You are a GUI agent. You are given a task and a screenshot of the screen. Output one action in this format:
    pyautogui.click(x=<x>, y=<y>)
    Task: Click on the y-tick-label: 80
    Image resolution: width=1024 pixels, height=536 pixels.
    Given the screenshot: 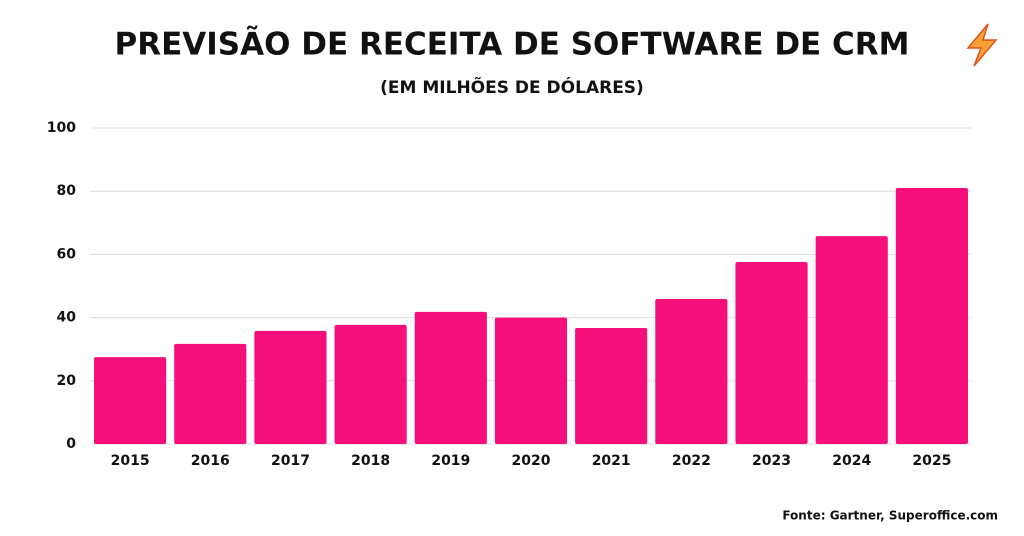 What is the action you would take?
    pyautogui.click(x=67, y=191)
    